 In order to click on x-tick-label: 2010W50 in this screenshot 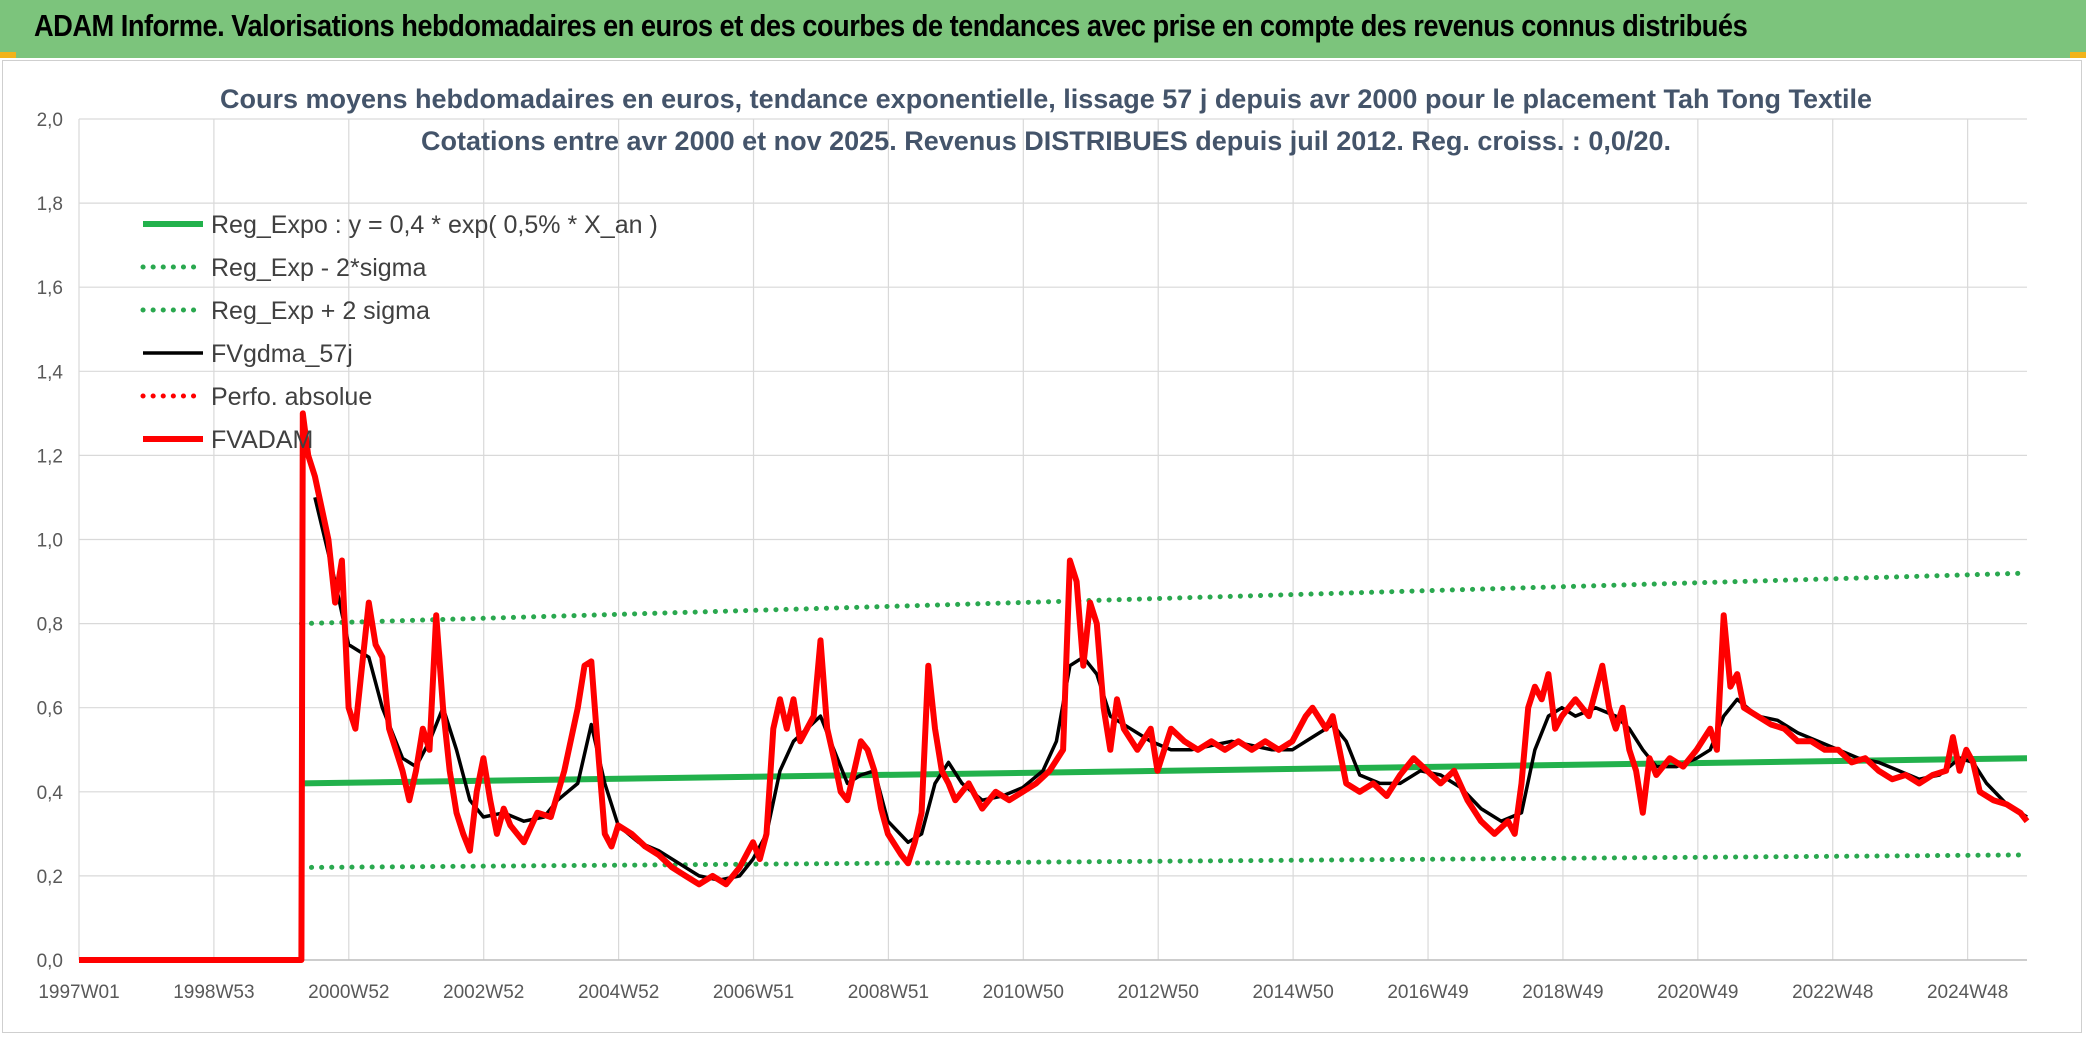, I will do `click(1023, 992)`.